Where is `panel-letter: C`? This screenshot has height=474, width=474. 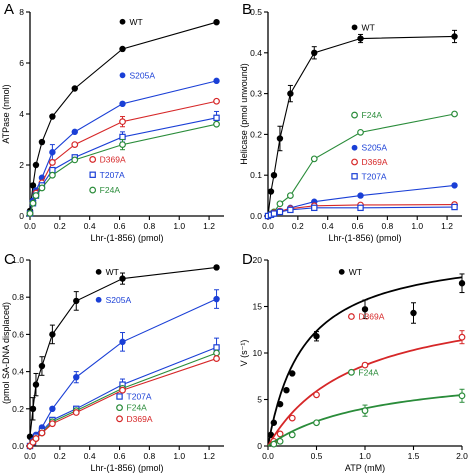
panel-letter: C is located at coordinates (9, 259).